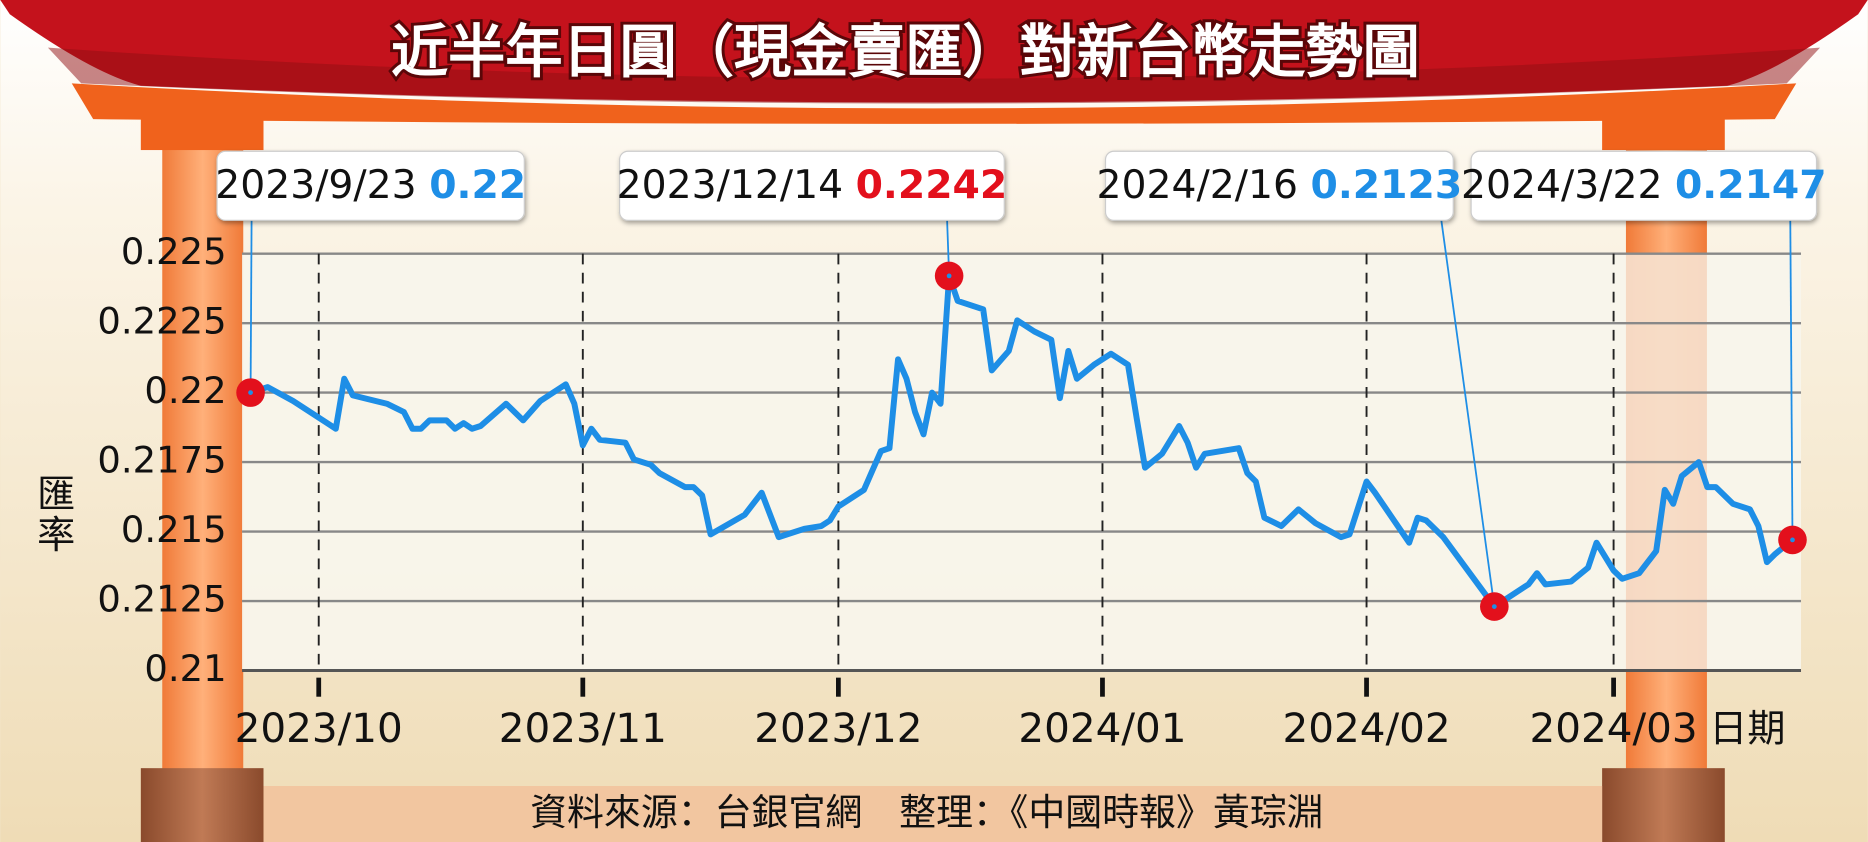 This screenshot has height=842, width=1868. I want to click on left-base, so click(202, 805).